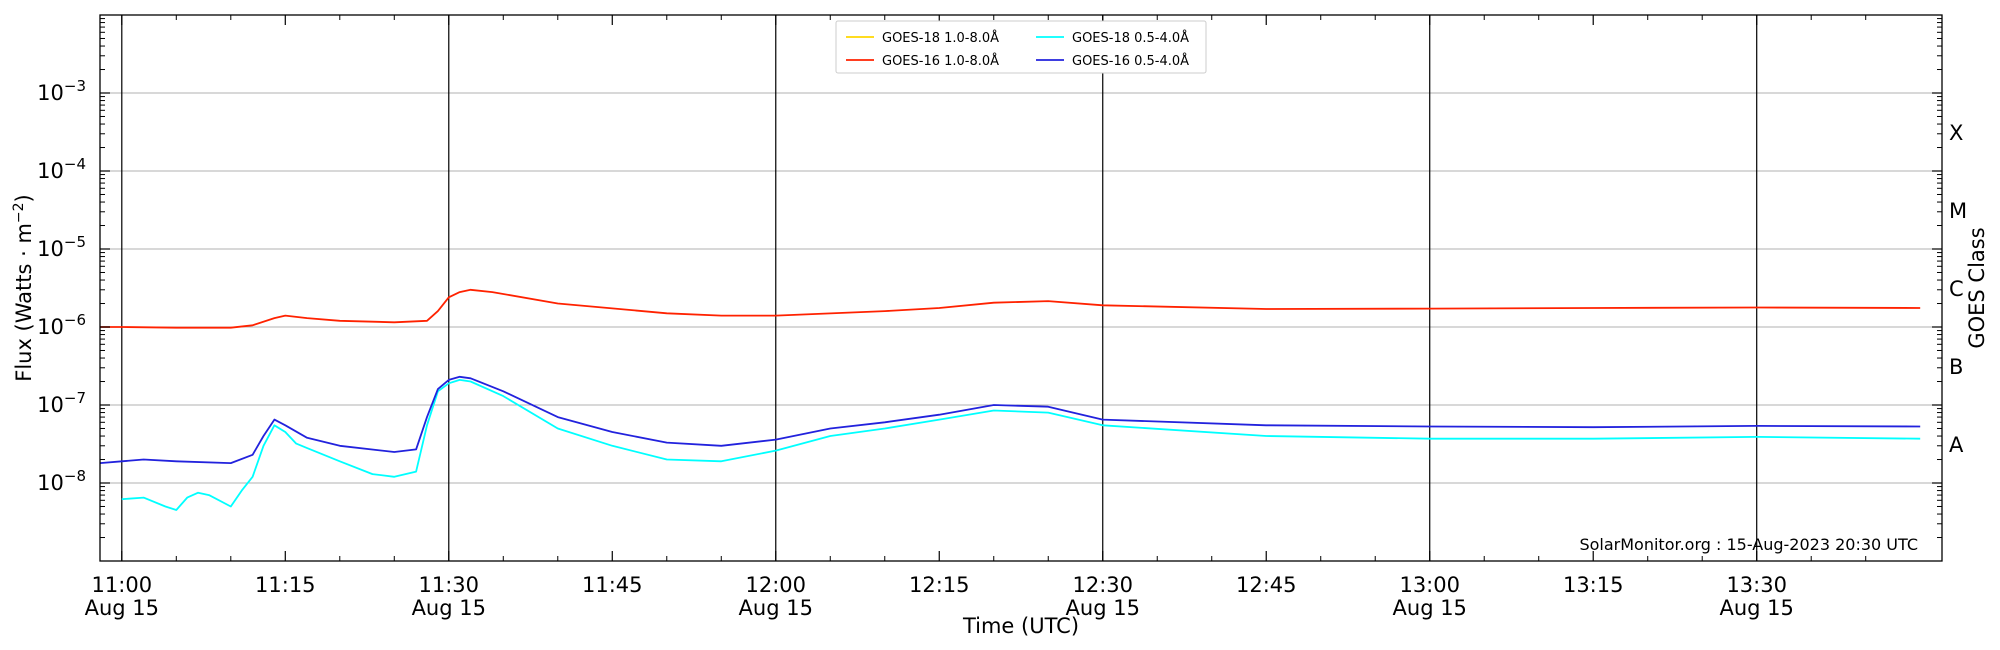 Image resolution: width=2000 pixels, height=650 pixels. What do you see at coordinates (1956, 367) in the screenshot?
I see `goes-class-label: B` at bounding box center [1956, 367].